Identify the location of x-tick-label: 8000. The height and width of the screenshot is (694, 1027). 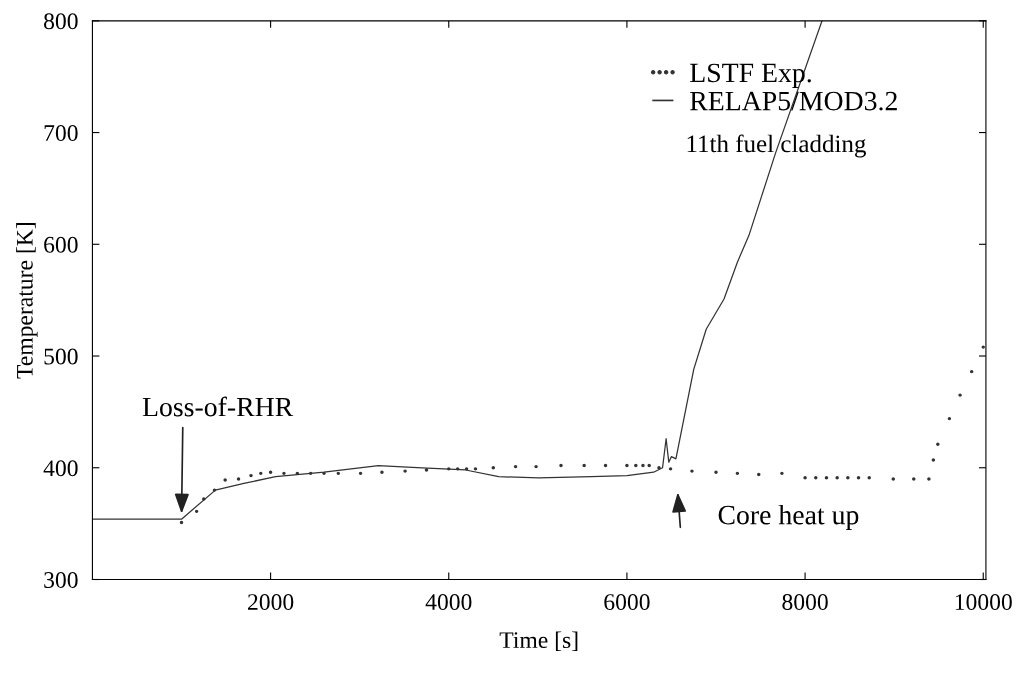
(805, 602).